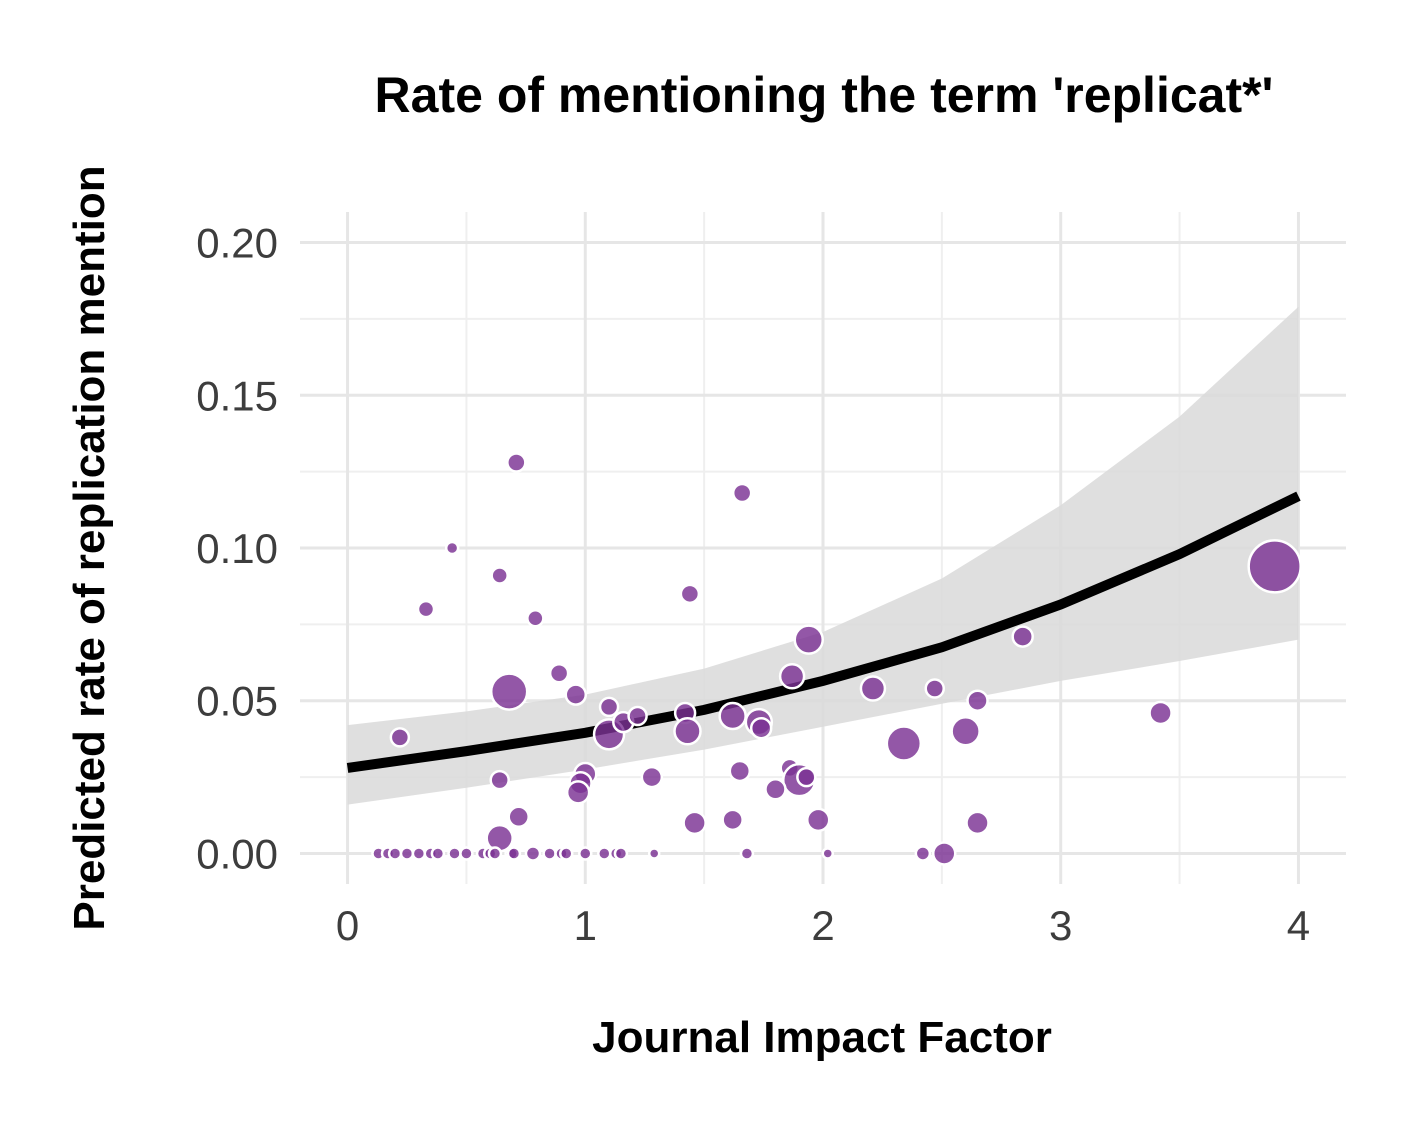 The height and width of the screenshot is (1133, 1417). Describe the element at coordinates (89, 547) in the screenshot. I see `y-axis-title: Predicted rate of replication mention` at that location.